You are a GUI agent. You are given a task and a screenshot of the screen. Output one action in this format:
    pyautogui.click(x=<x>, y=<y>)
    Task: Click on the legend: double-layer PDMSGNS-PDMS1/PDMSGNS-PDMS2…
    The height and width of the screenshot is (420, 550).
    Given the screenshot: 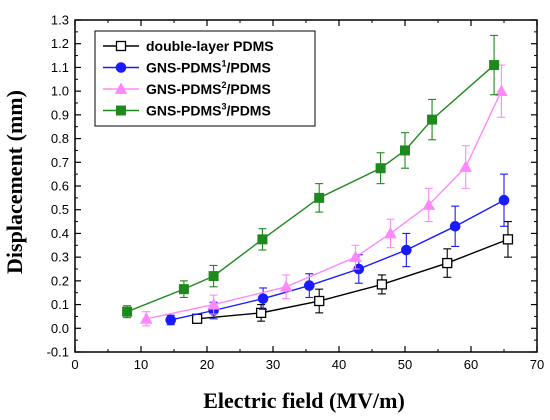 What is the action you would take?
    pyautogui.click(x=205, y=78)
    